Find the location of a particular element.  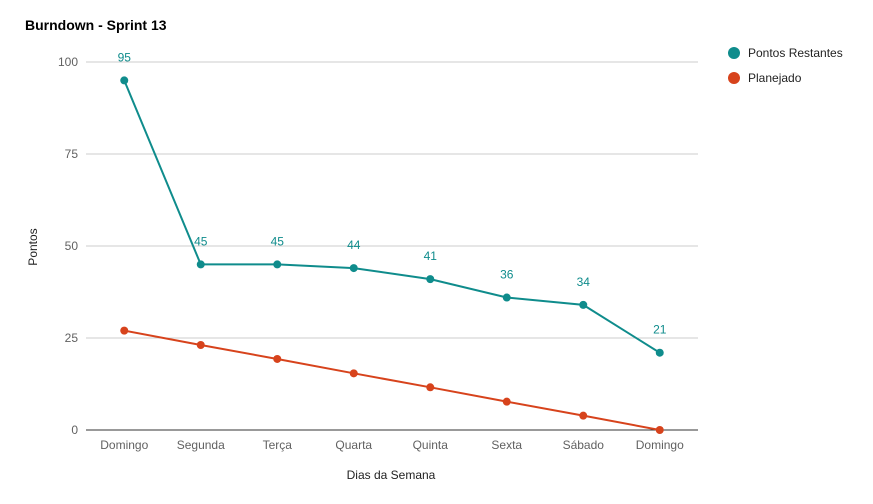

chart-title: Burndown - Sprint 13 is located at coordinates (96, 25).